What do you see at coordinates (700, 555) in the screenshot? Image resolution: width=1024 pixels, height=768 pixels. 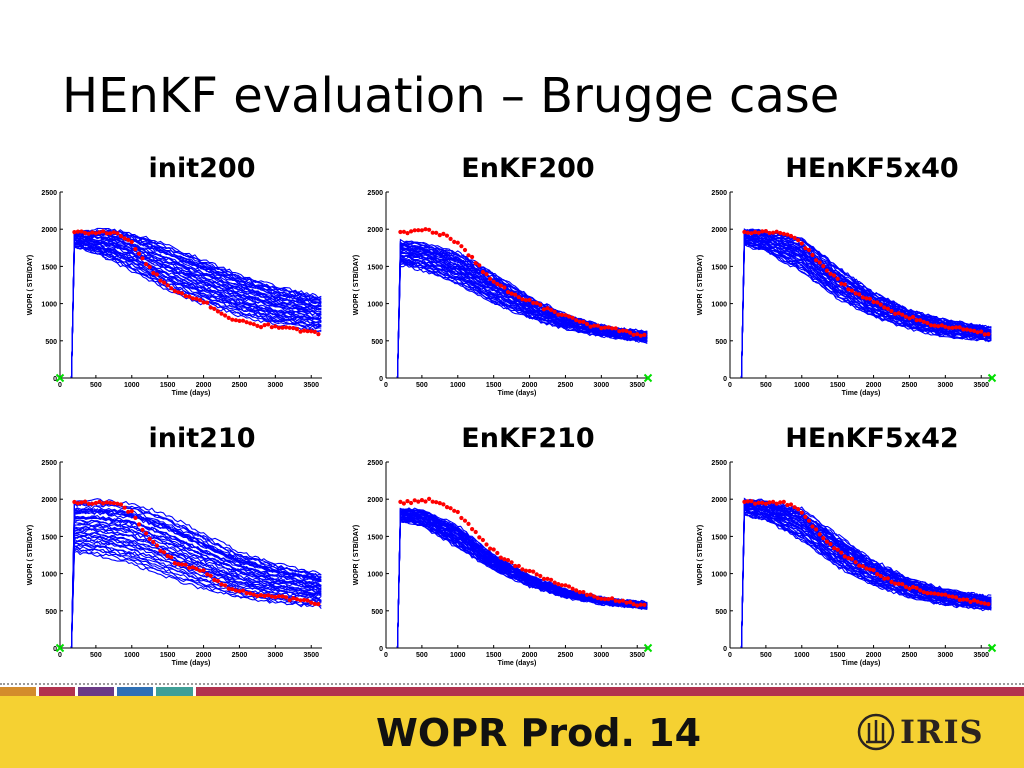 I see `y-axis-label: WOPR ( STB/DAY)` at bounding box center [700, 555].